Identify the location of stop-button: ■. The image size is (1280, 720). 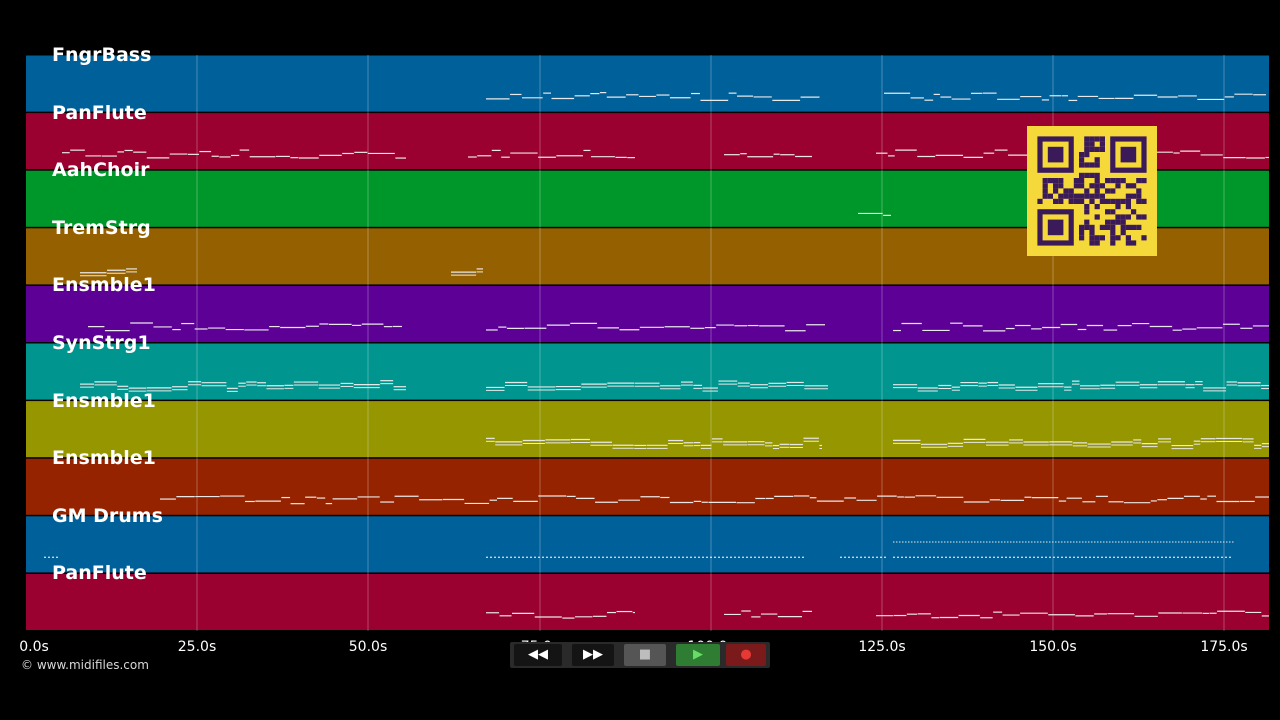
(645, 655).